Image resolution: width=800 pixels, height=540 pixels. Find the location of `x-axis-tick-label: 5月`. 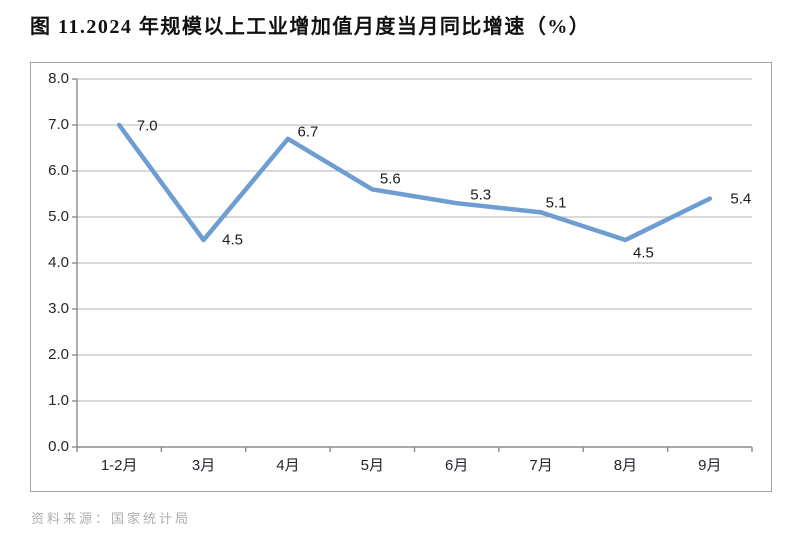

x-axis-tick-label: 5月 is located at coordinates (372, 465).